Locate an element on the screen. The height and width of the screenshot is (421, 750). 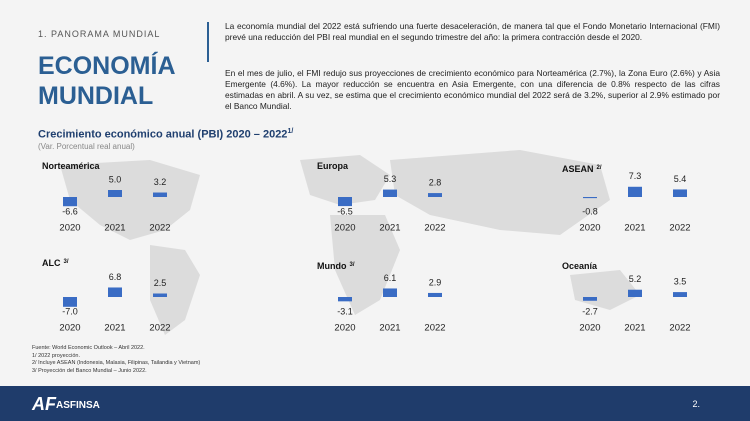
section-label: 1. PANORAMA MUNDIAL is located at coordinates (99, 34).